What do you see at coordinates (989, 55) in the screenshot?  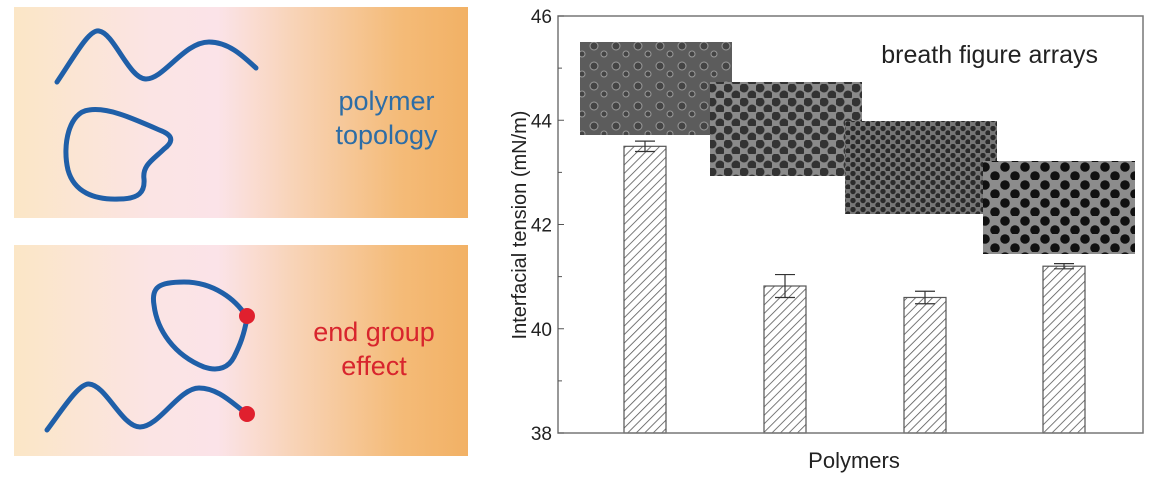 I see `chart-annotation: breath figure arrays` at bounding box center [989, 55].